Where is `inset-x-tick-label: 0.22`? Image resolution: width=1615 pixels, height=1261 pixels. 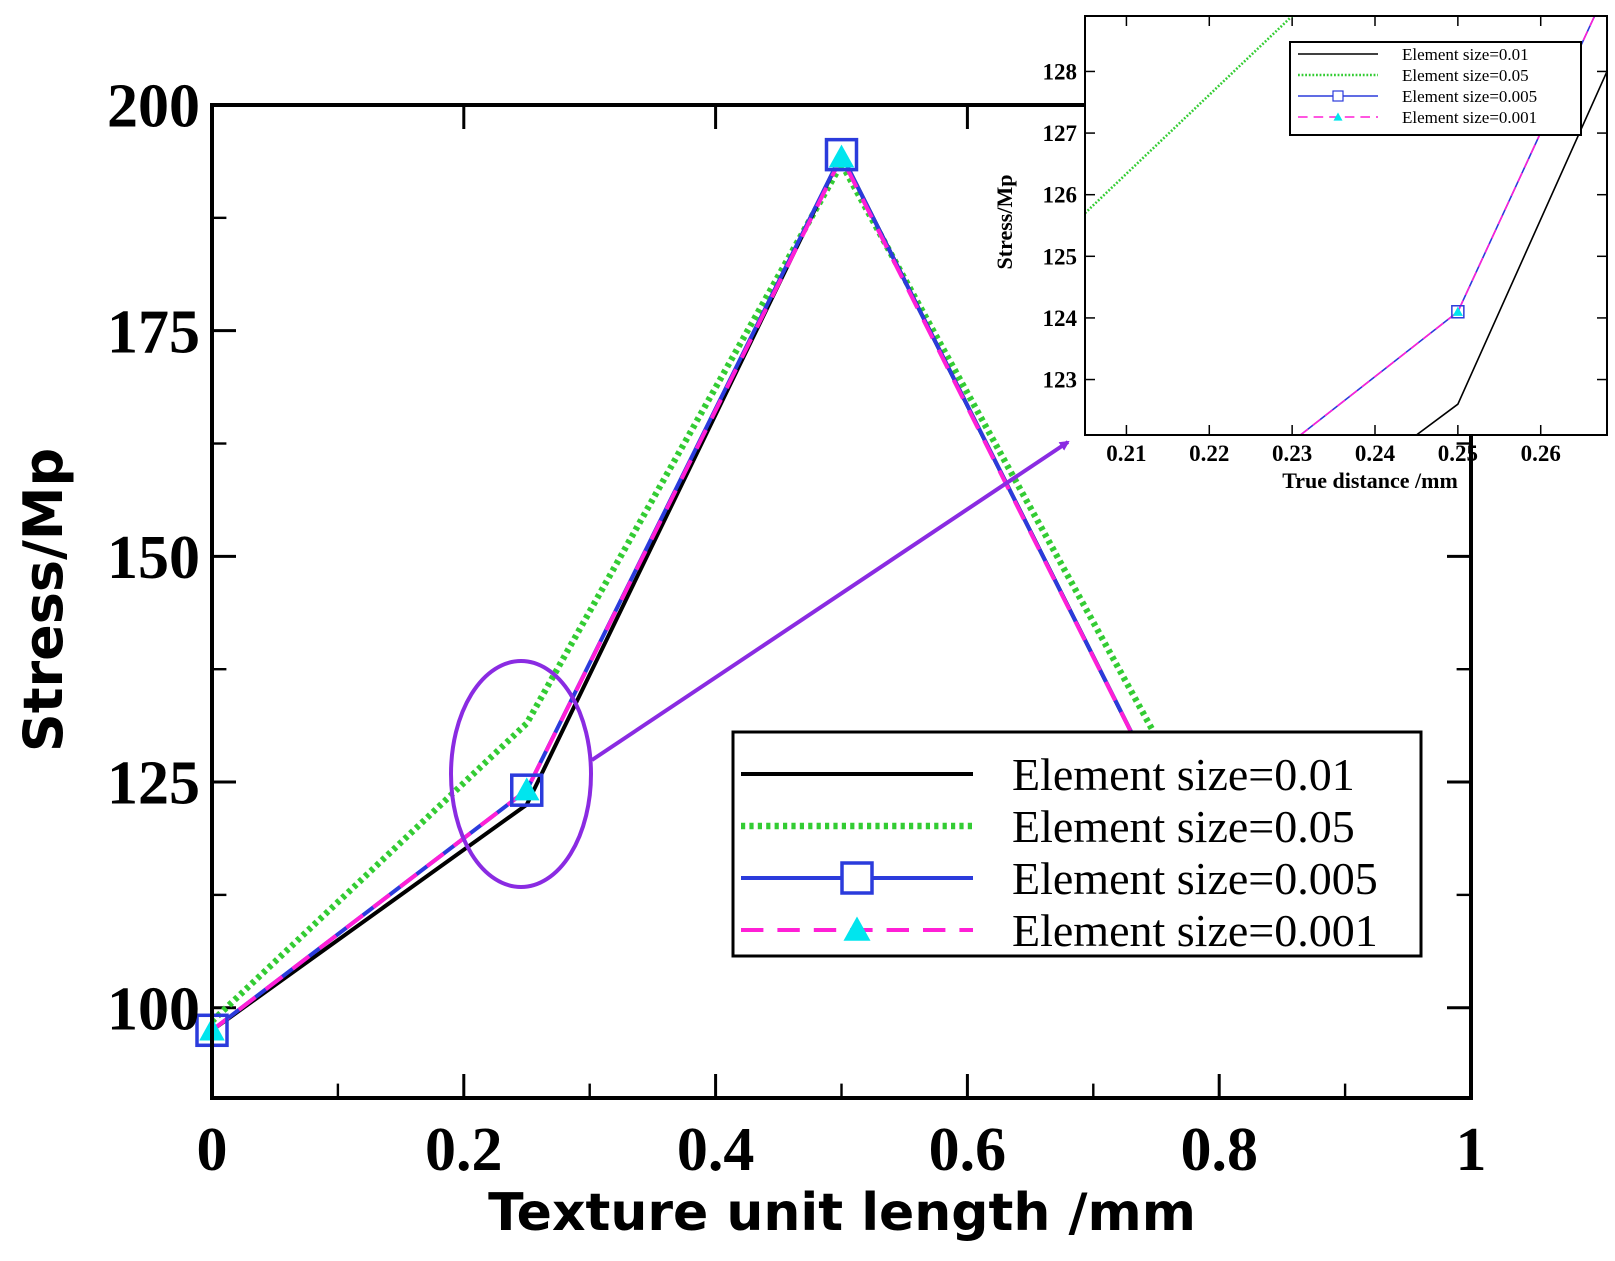
inset-x-tick-label: 0.22 is located at coordinates (1209, 453).